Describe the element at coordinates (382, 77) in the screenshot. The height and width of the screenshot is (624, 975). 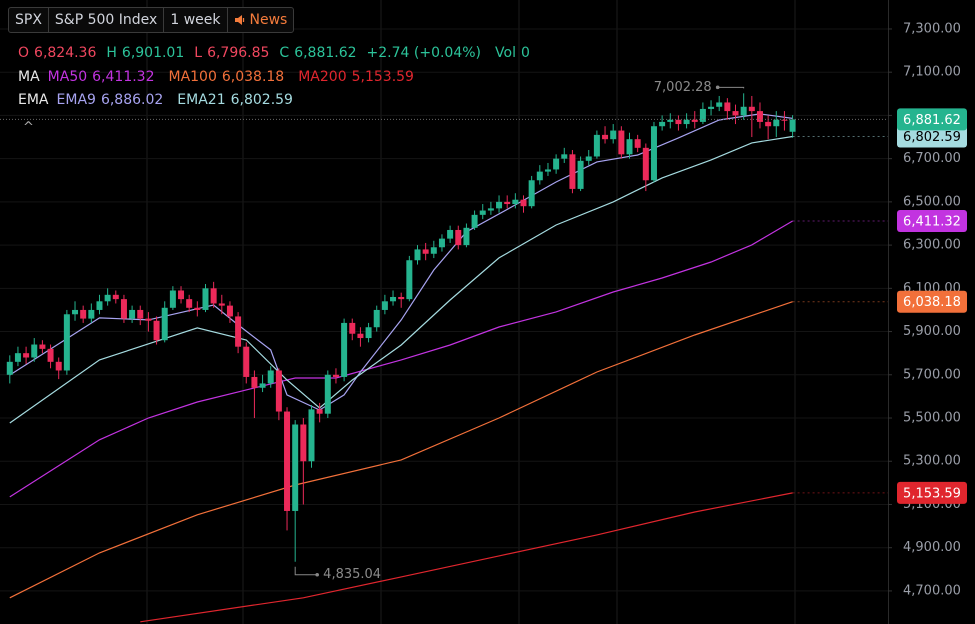
I see `indicator-value: 5,153.59` at that location.